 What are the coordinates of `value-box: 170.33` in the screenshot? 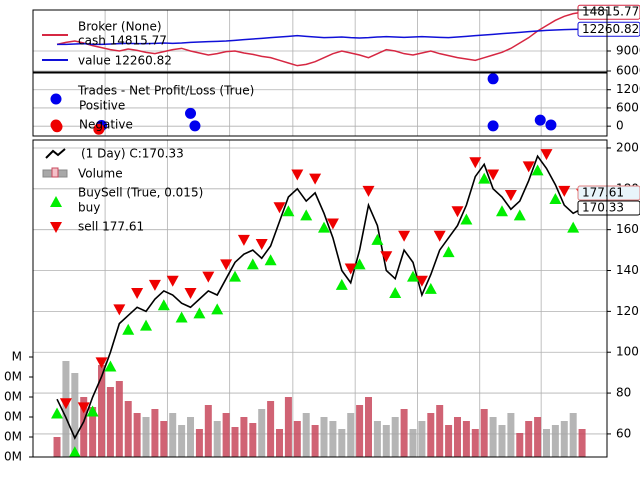 It's located at (608, 208).